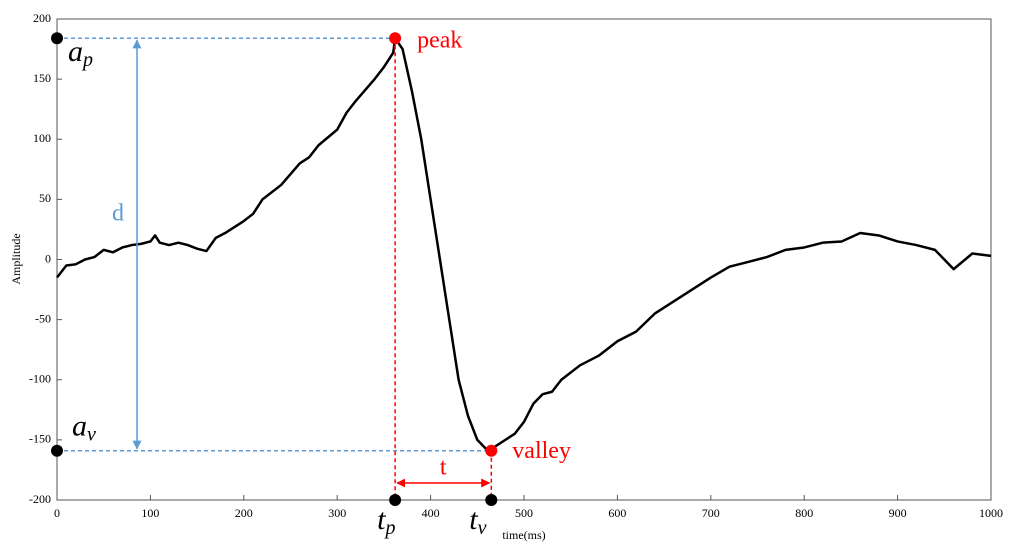 Image resolution: width=1013 pixels, height=546 pixels. Describe the element at coordinates (711, 513) in the screenshot. I see `x-tick-label: 700` at that location.